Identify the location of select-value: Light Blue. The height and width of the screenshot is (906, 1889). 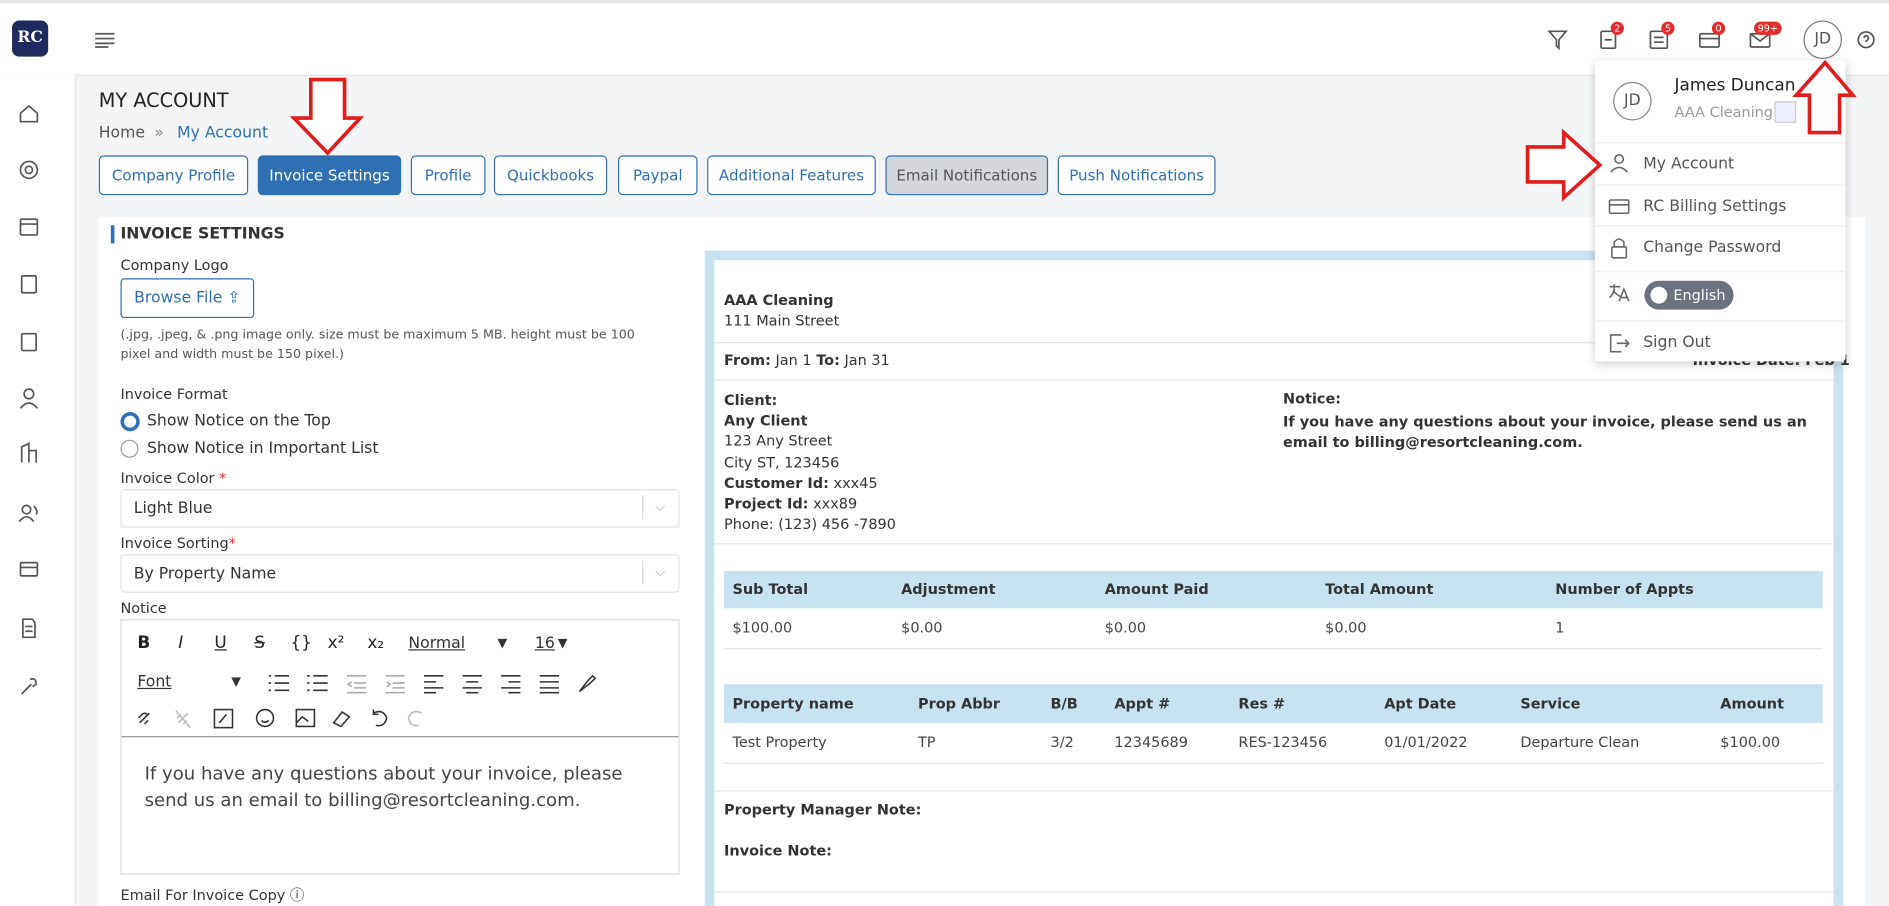
(173, 509).